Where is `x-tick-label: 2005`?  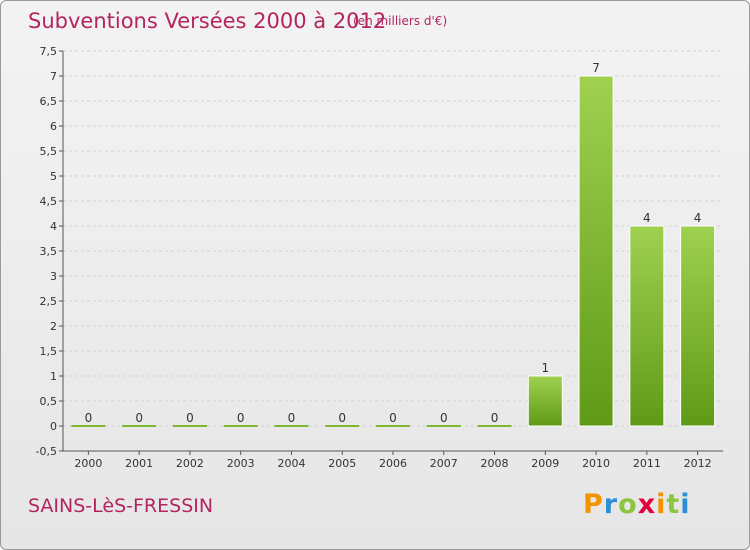 x-tick-label: 2005 is located at coordinates (342, 463).